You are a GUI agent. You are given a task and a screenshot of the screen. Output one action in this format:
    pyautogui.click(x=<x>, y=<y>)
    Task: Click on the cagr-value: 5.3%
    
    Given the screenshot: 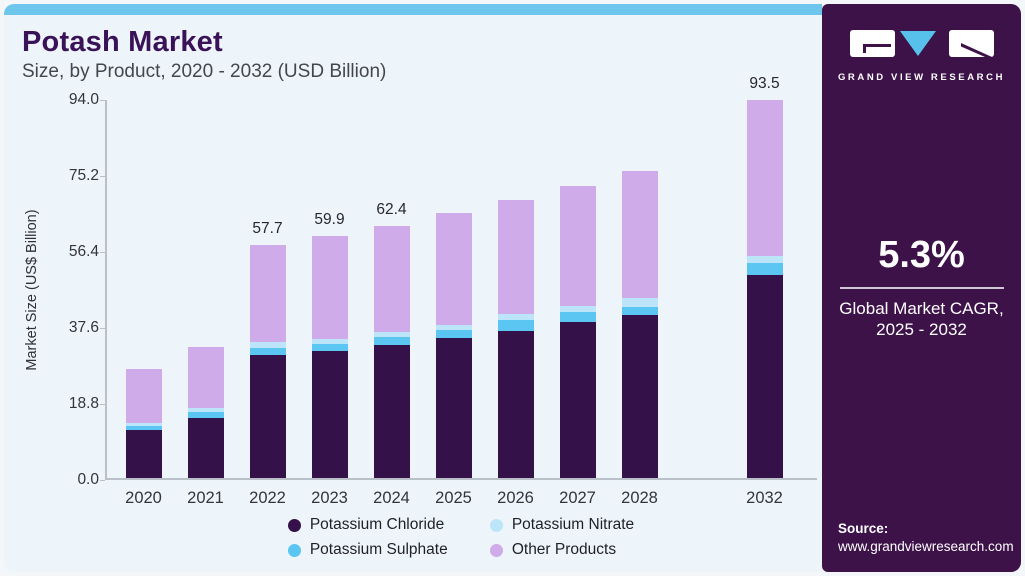 What is the action you would take?
    pyautogui.click(x=921, y=255)
    